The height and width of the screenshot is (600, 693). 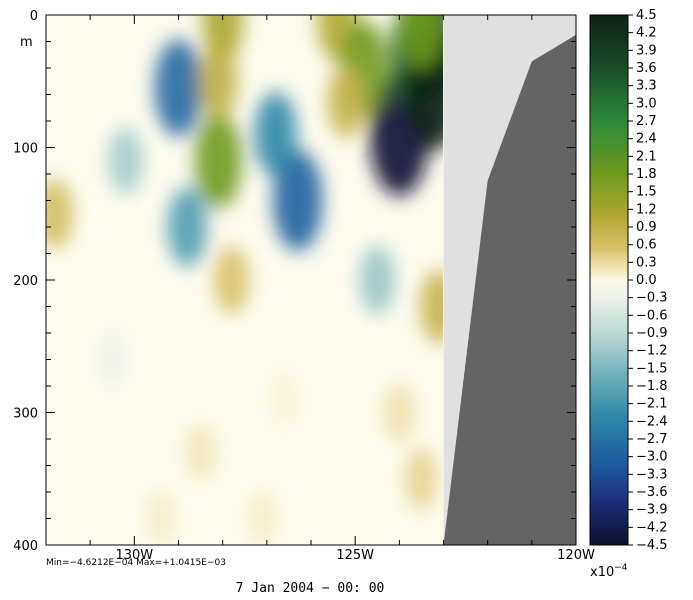 What do you see at coordinates (652, 439) in the screenshot?
I see `colorbar-label: −2.7` at bounding box center [652, 439].